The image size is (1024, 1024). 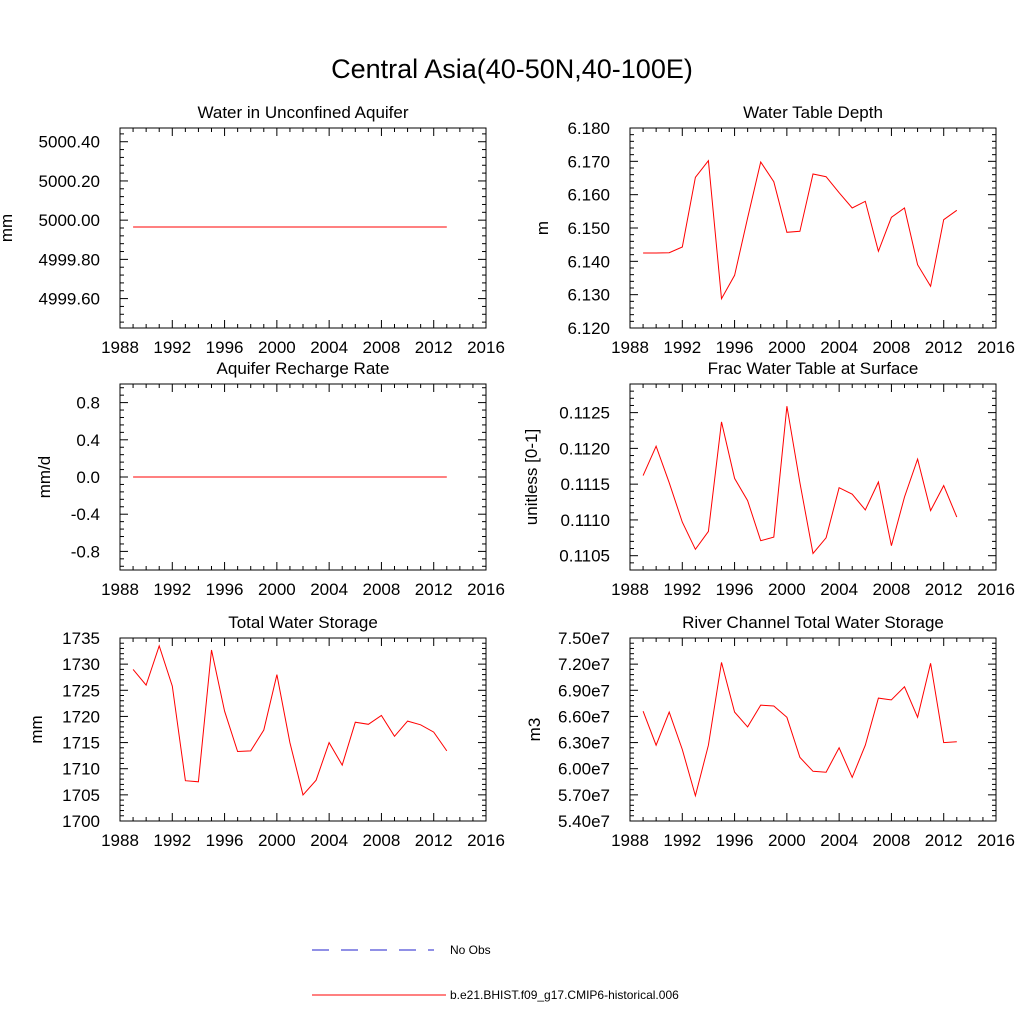 What do you see at coordinates (81, 664) in the screenshot?
I see `y-tick-label: 1730` at bounding box center [81, 664].